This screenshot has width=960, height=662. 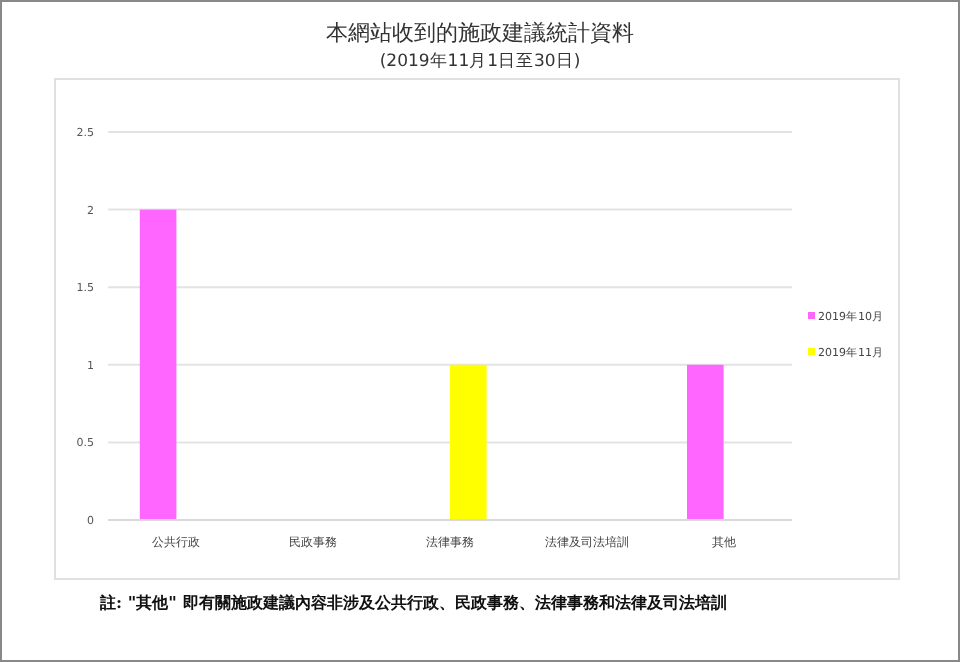 I want to click on chart-subtitle: (2019年11月1日至30日), so click(x=480, y=61).